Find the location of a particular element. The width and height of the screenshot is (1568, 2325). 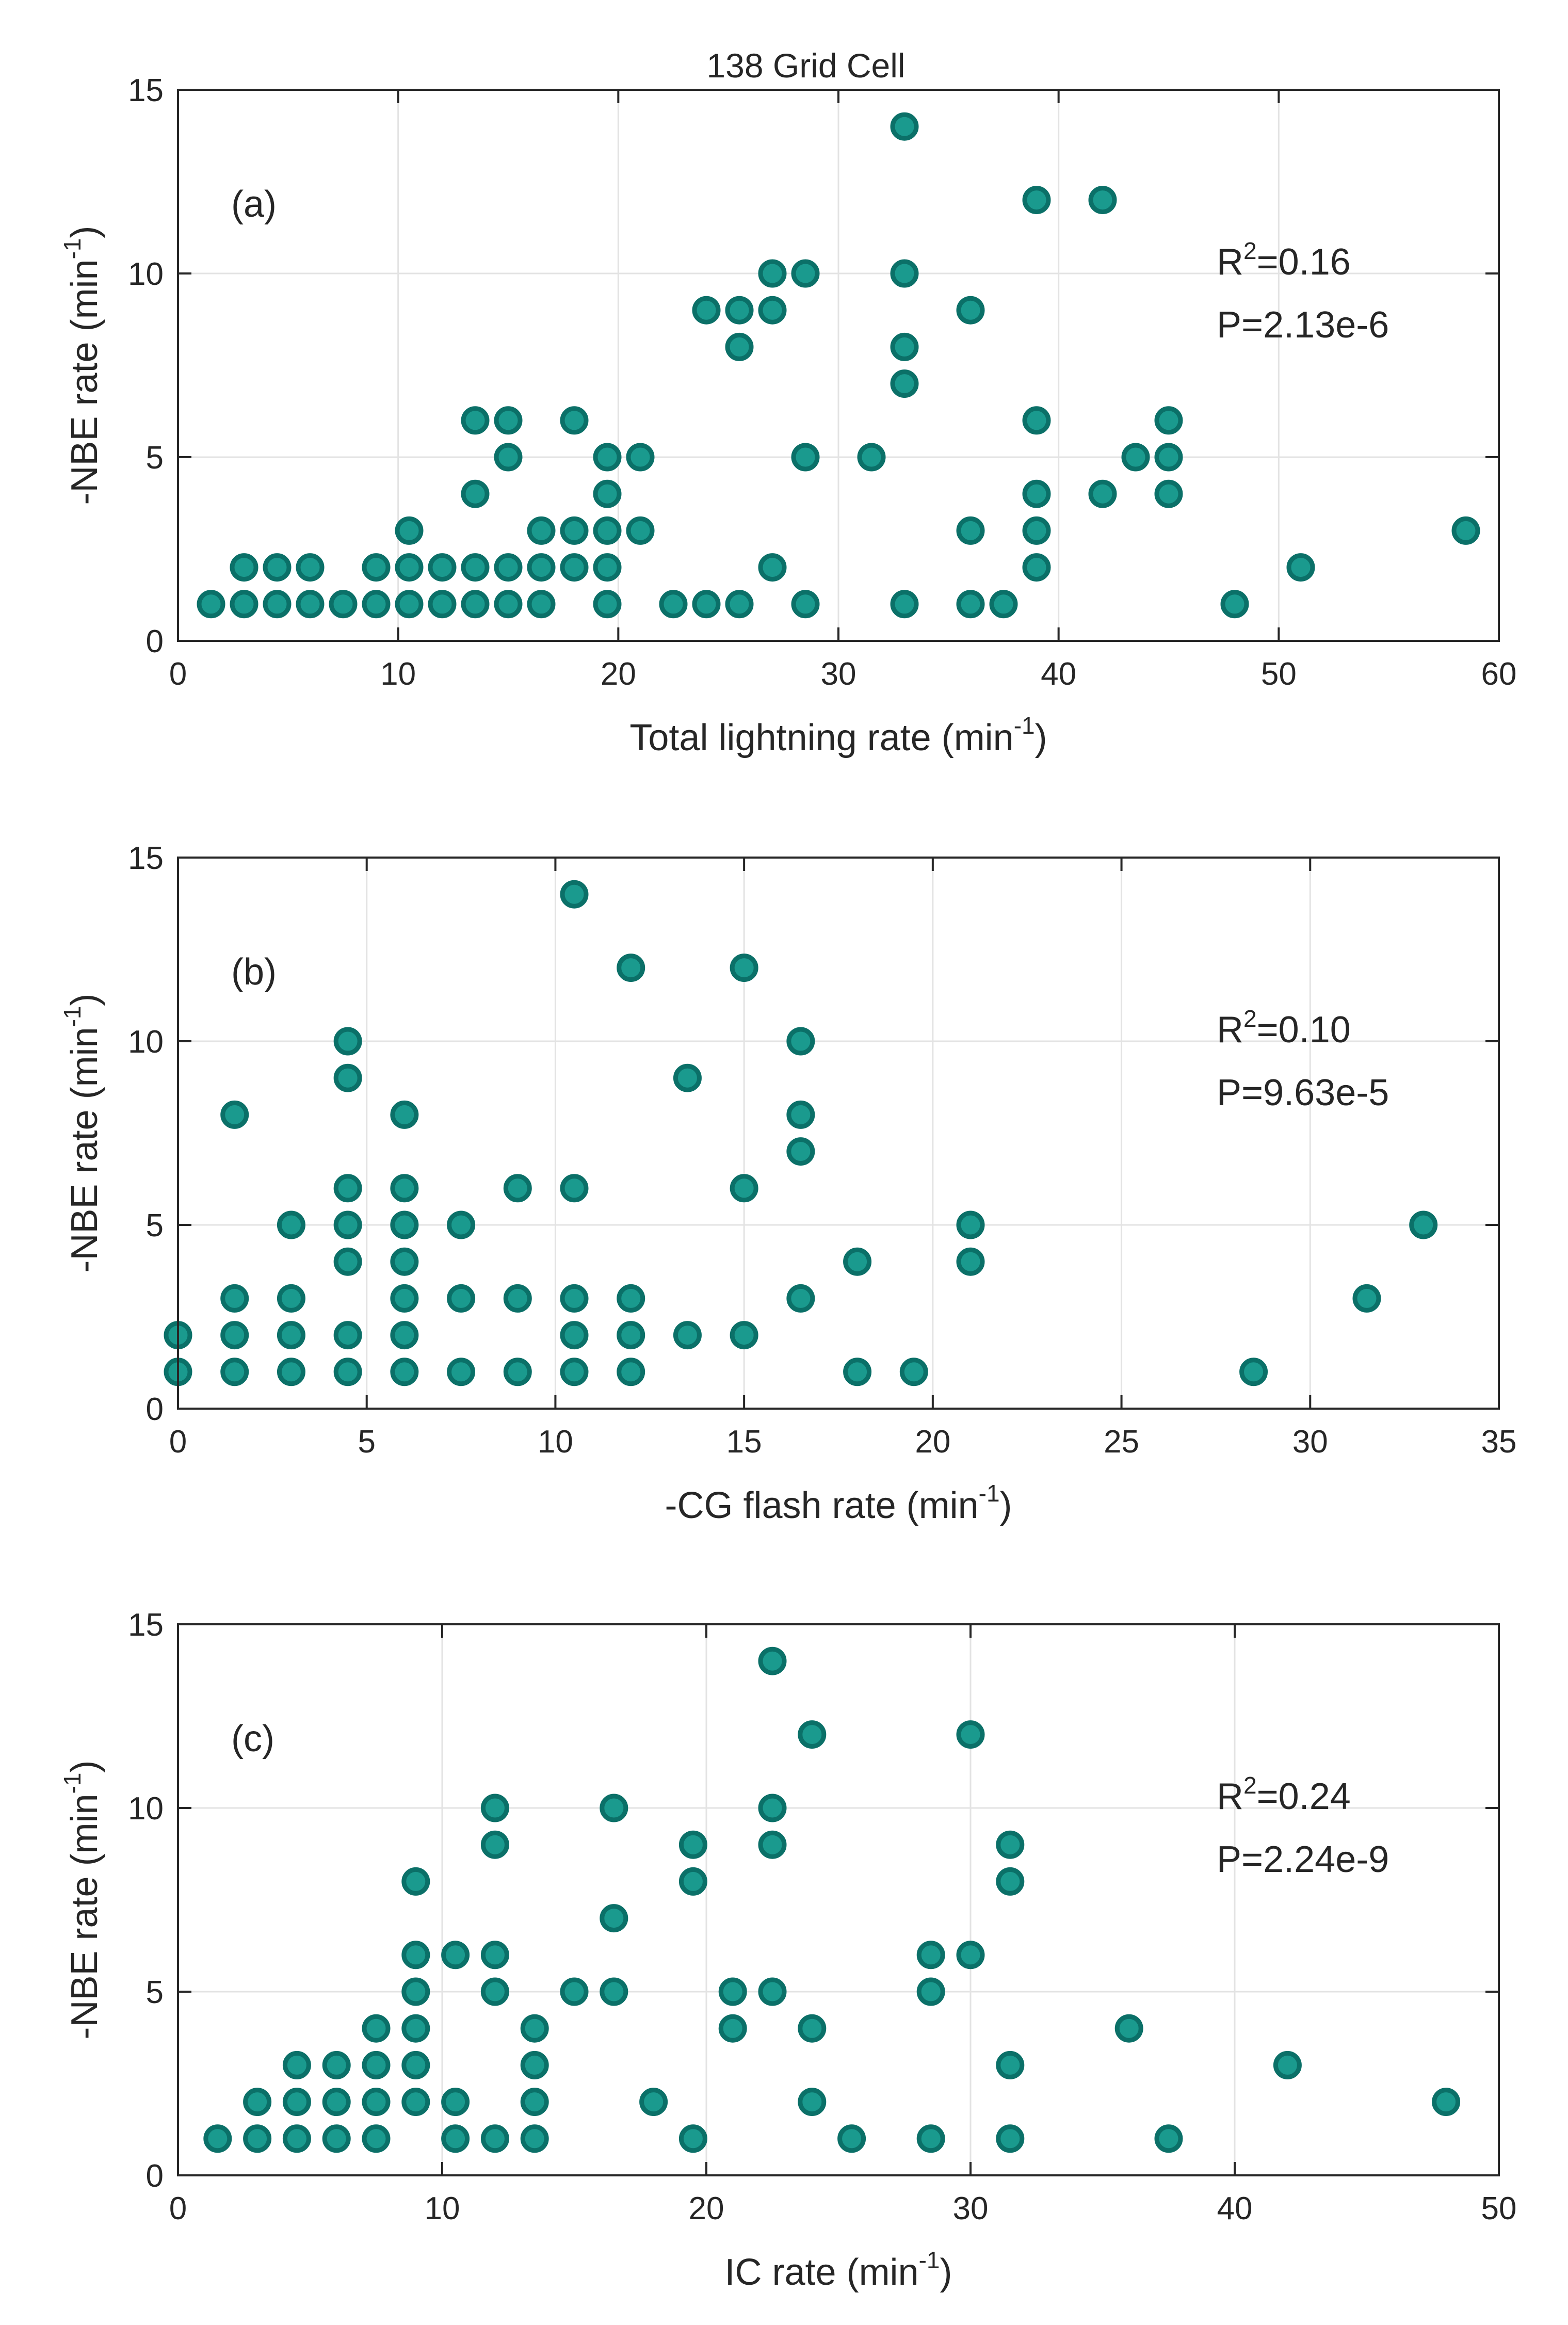

x-tick-label: 60 is located at coordinates (1499, 674).